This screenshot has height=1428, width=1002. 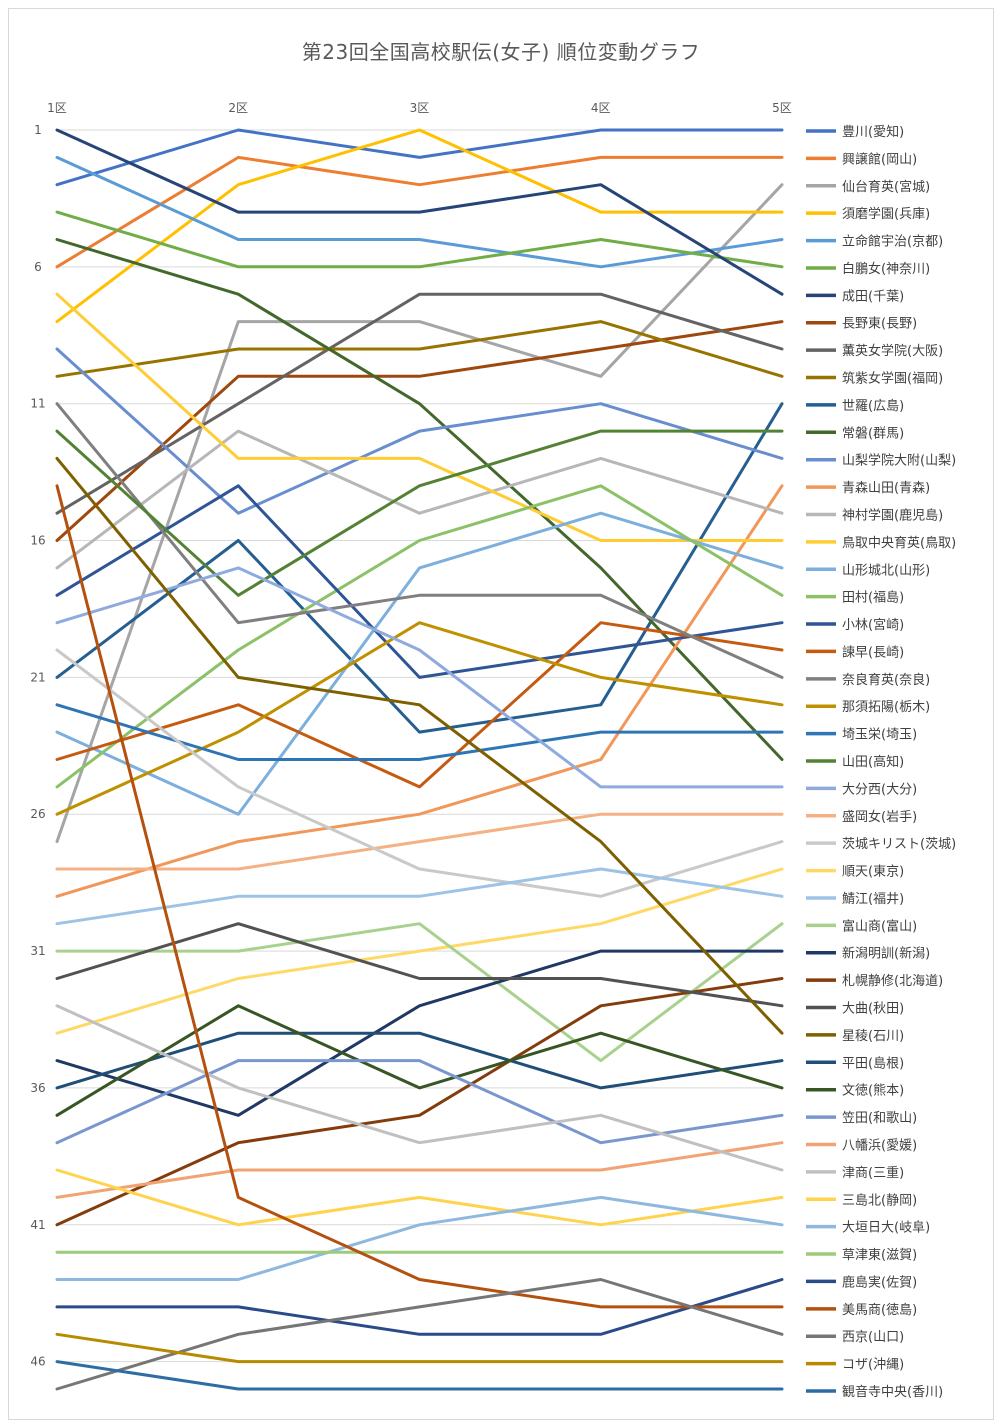 What do you see at coordinates (238, 108) in the screenshot?
I see `x-tick-label: 2区` at bounding box center [238, 108].